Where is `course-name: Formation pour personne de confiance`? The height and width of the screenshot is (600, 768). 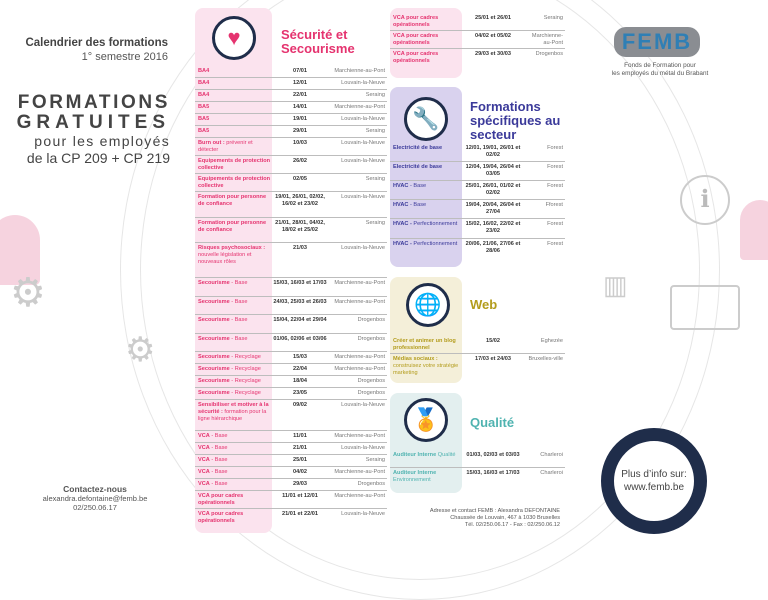 course-name: Formation pour personne de confiance is located at coordinates (233, 230).